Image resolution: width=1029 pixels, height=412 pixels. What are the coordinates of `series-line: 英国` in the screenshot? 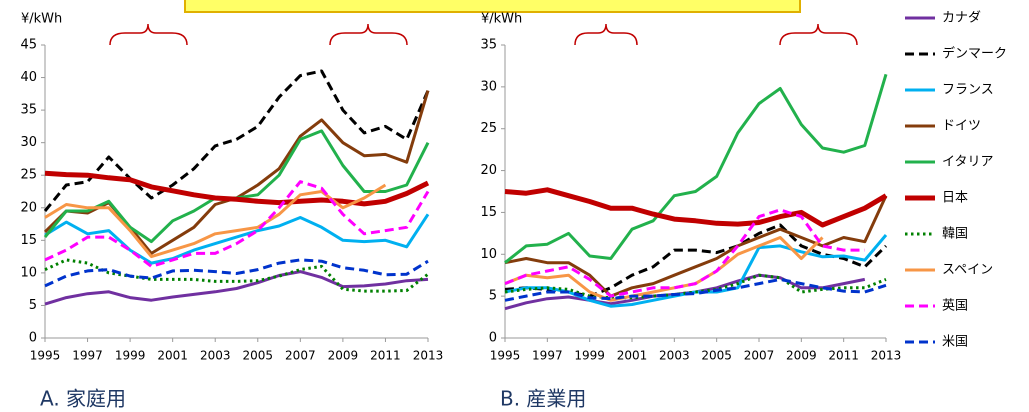 It's located at (237, 224).